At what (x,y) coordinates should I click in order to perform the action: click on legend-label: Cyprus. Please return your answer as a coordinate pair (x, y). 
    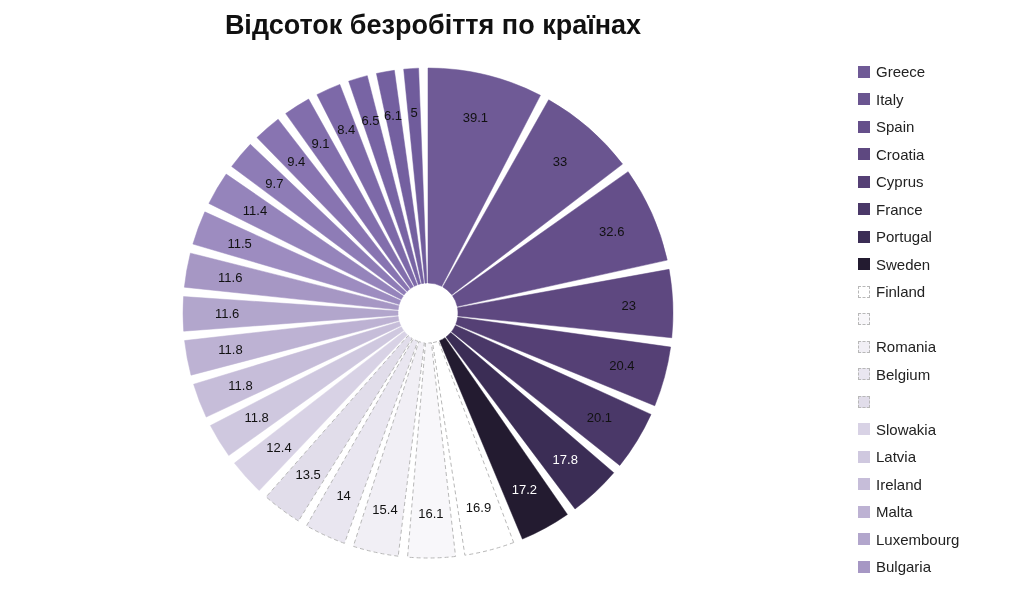
    Looking at the image, I should click on (900, 182).